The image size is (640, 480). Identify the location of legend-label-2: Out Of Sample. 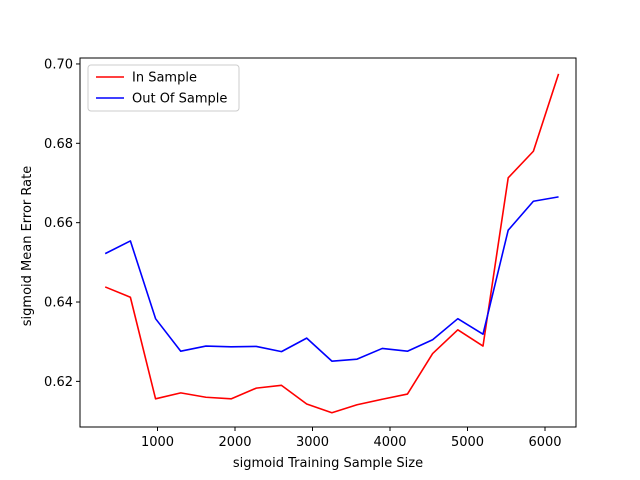
(179, 99).